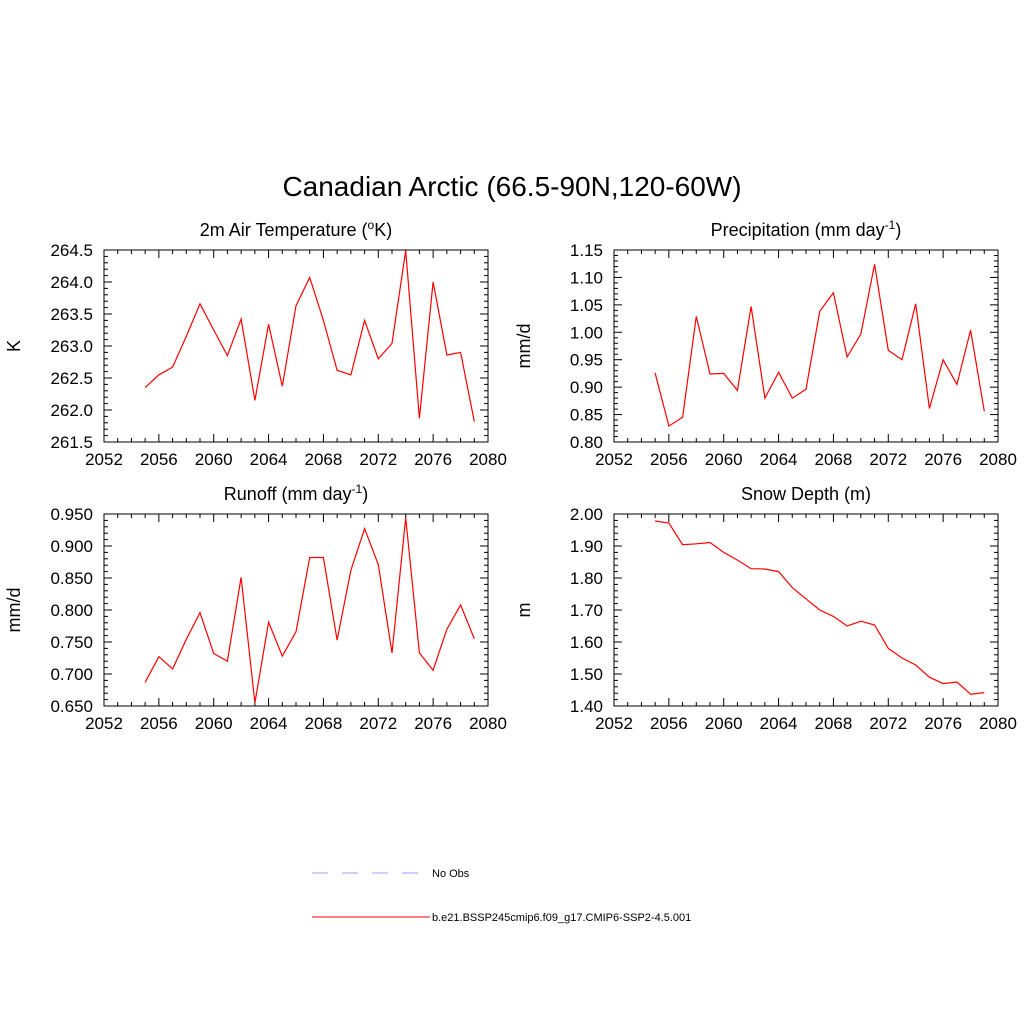  What do you see at coordinates (586, 415) in the screenshot?
I see `y-tick-label: 0.85` at bounding box center [586, 415].